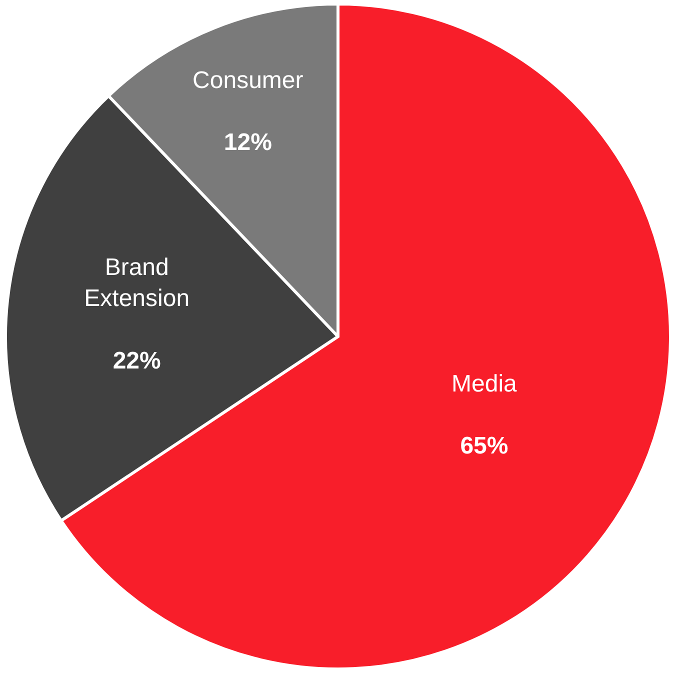 The height and width of the screenshot is (673, 676). Describe the element at coordinates (485, 384) in the screenshot. I see `slice-label: Media` at that location.